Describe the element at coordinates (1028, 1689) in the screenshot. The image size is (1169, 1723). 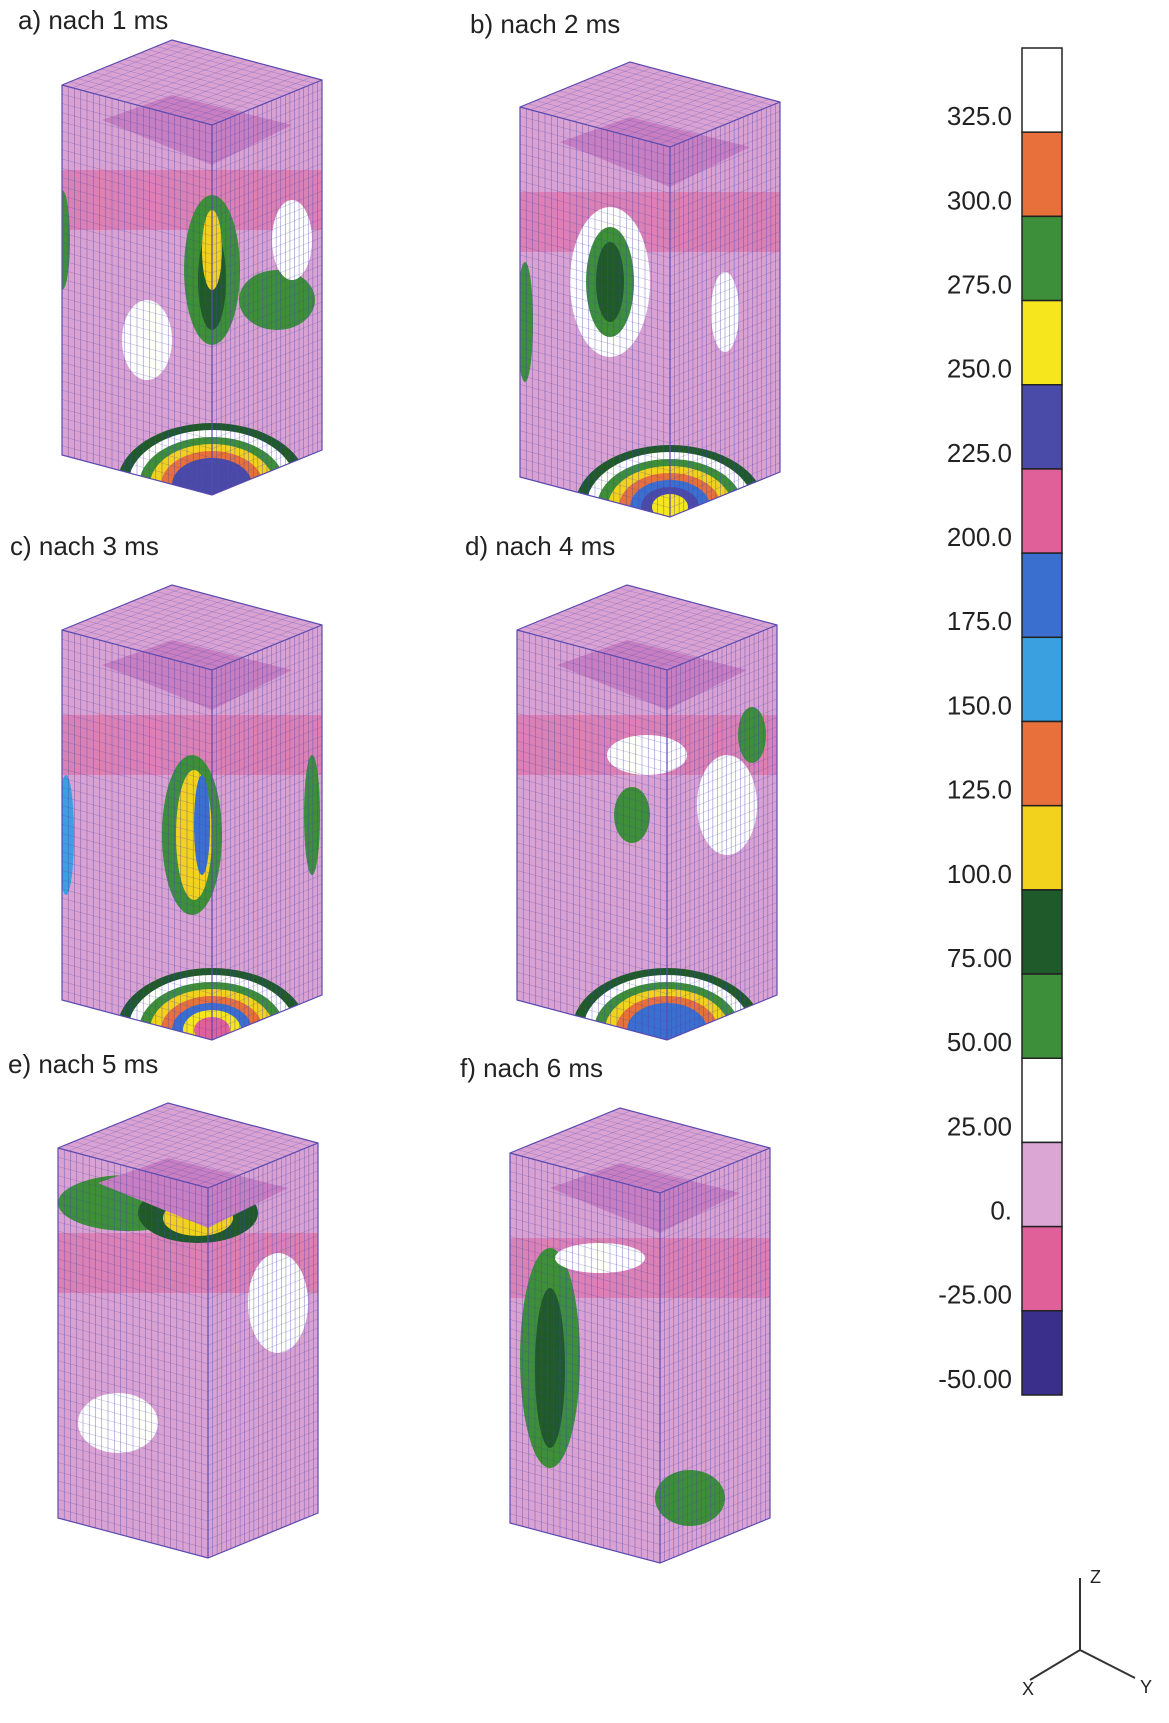
I see `x-label: X` at that location.